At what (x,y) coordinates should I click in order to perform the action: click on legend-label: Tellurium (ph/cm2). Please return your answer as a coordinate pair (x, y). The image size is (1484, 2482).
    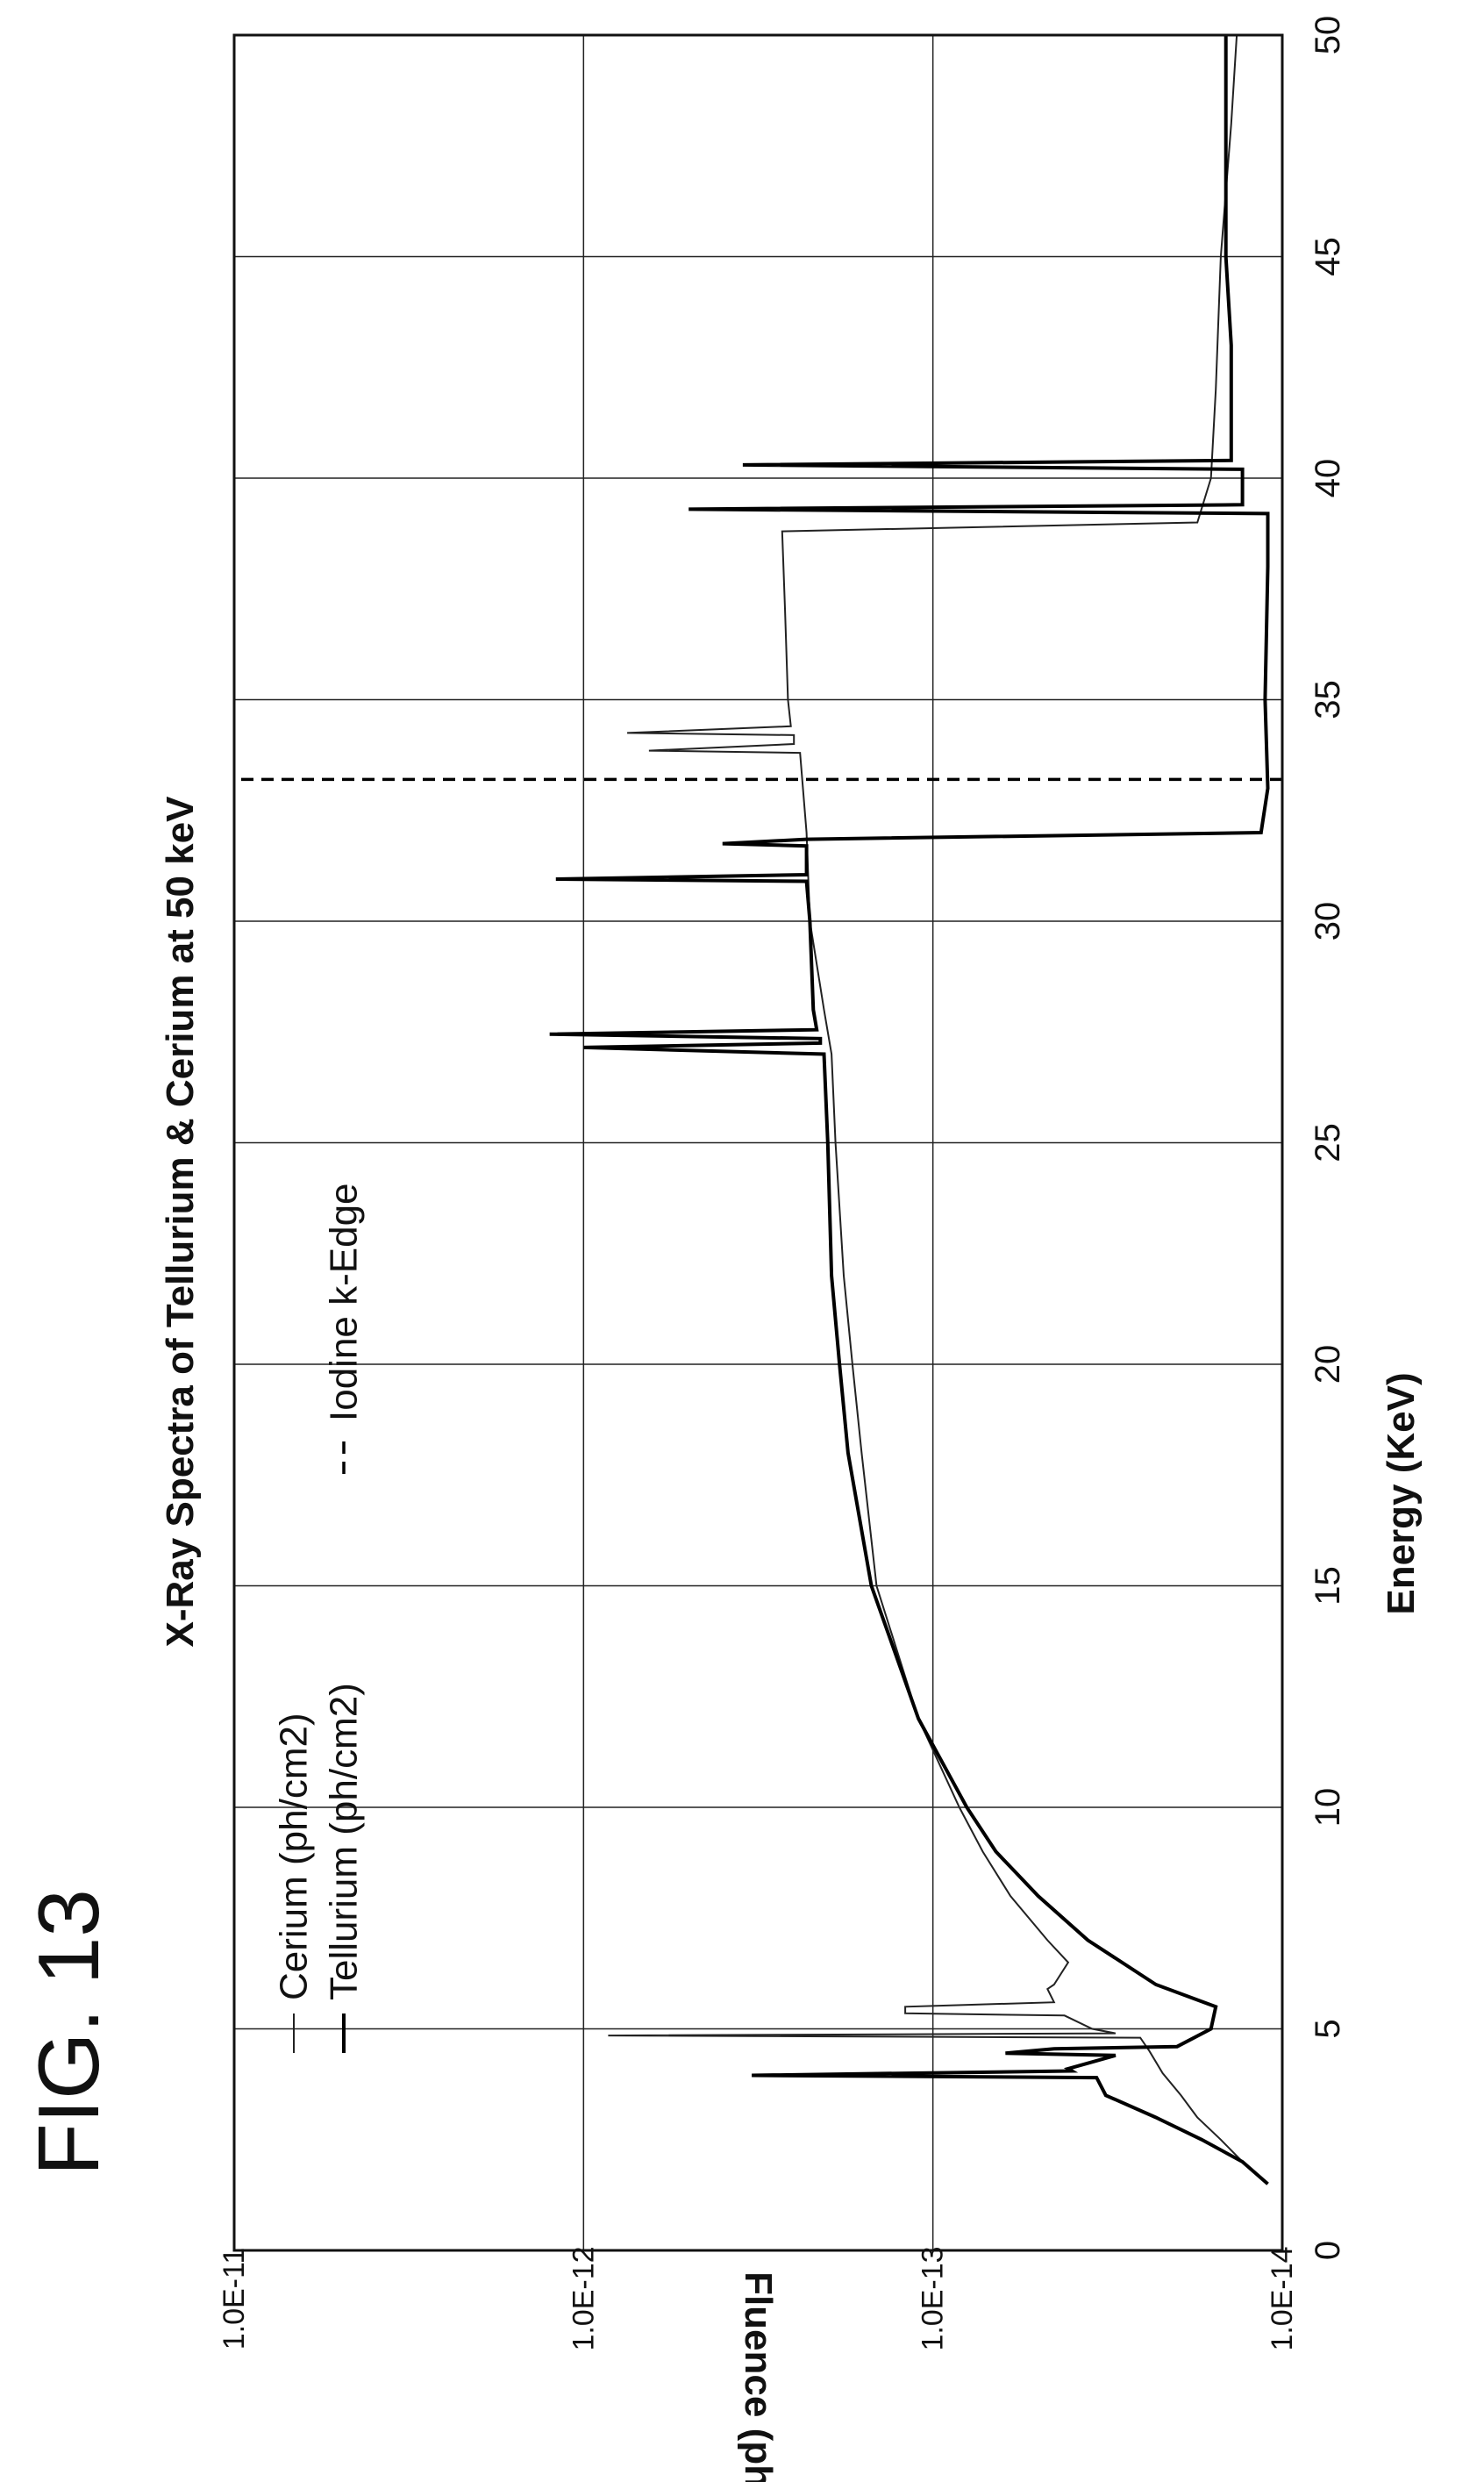
    Looking at the image, I should click on (344, 1841).